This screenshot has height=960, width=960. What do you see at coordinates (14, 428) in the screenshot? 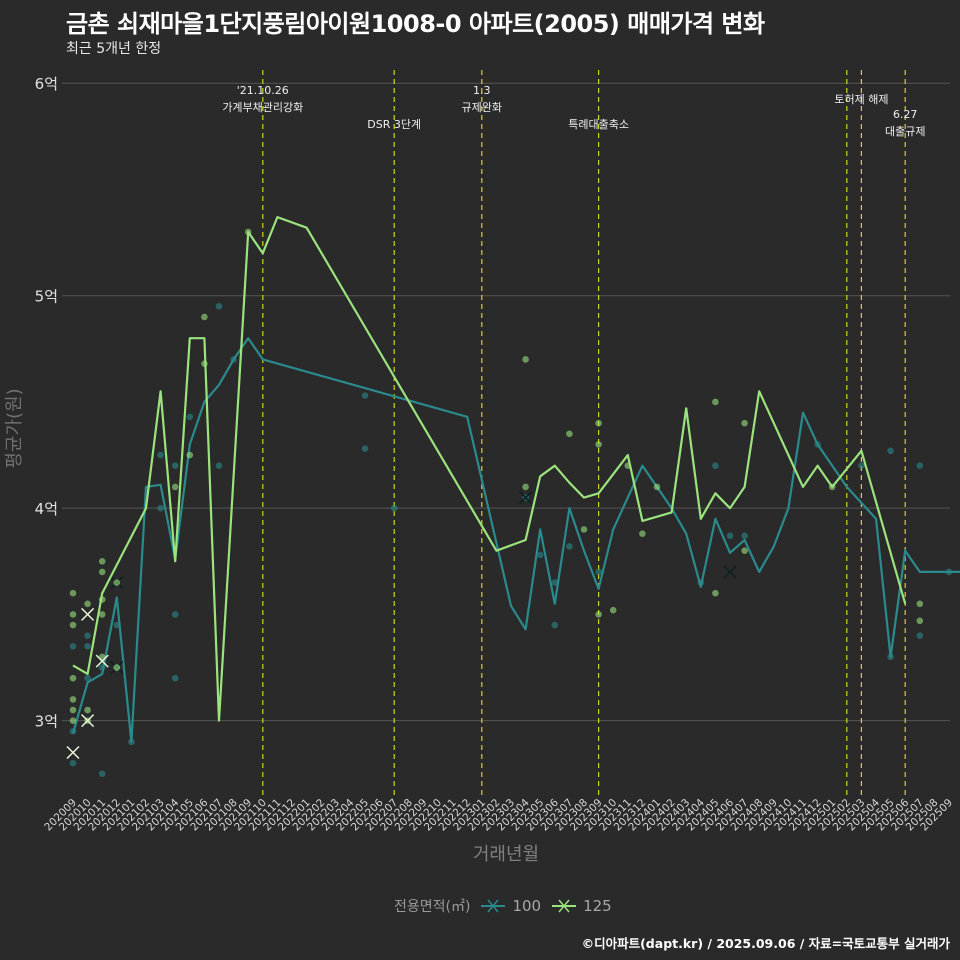
I see `y-axis-title: 평균가(원)` at bounding box center [14, 428].